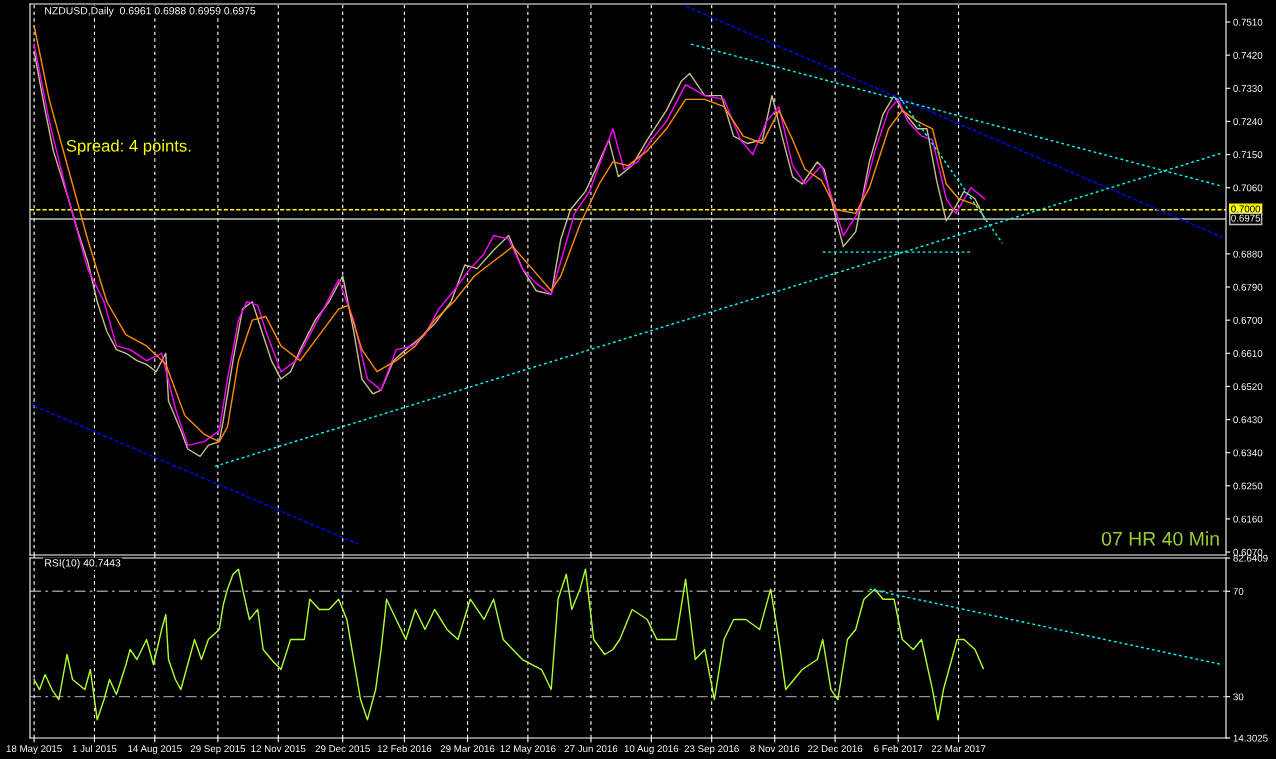 This screenshot has width=1276, height=759. What do you see at coordinates (651, 750) in the screenshot?
I see `x-tick-label: 10 Aug 2016` at bounding box center [651, 750].